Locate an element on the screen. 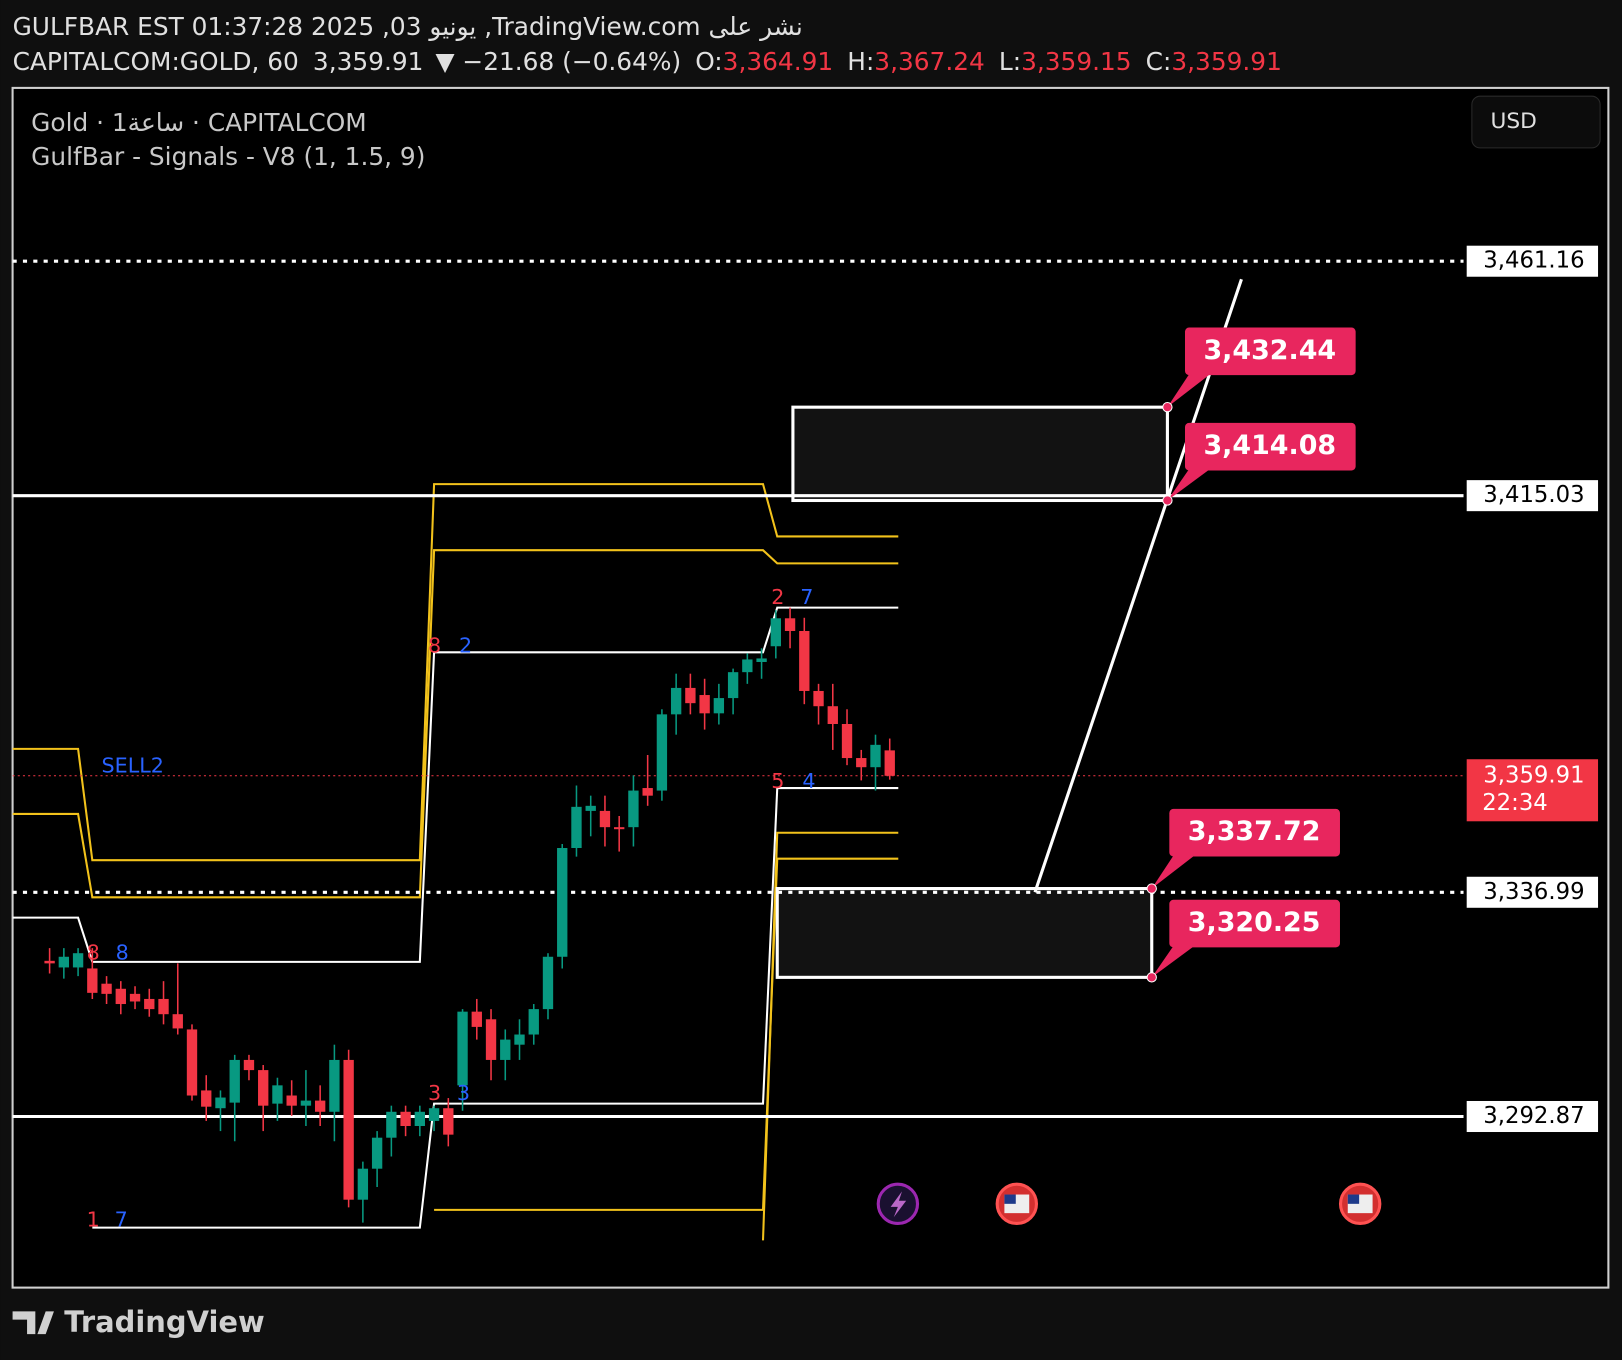  callout-label: 3,337.72 is located at coordinates (1254, 831).